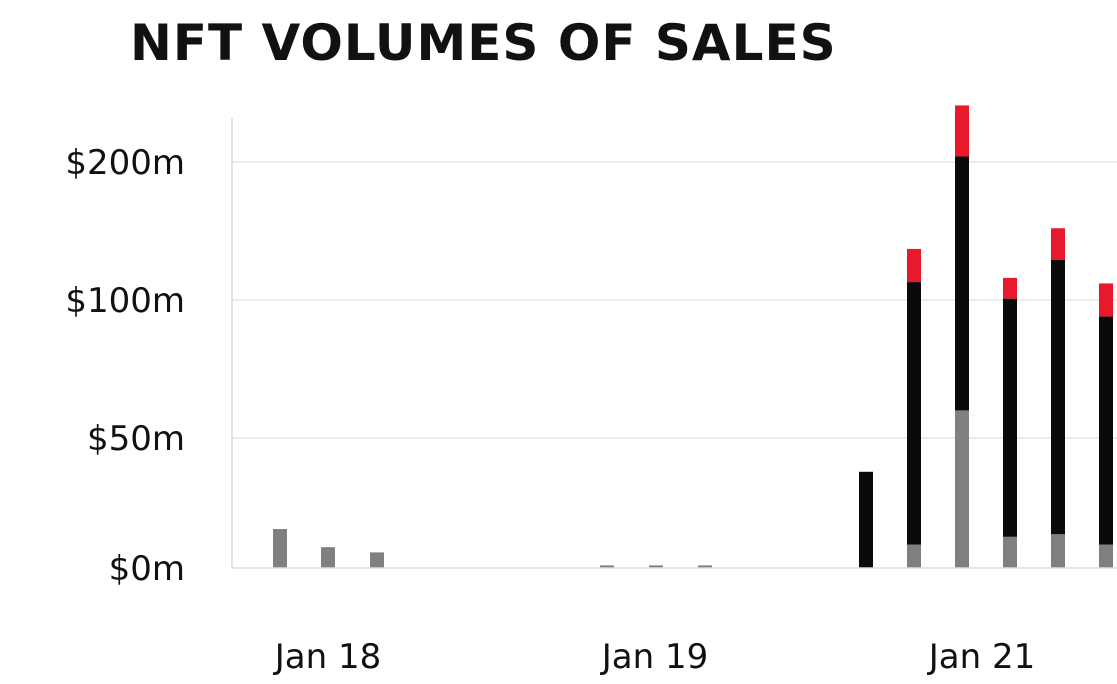 This screenshot has width=1117, height=684. I want to click on chart-title: NFT VOLUMES OF SALES, so click(483, 43).